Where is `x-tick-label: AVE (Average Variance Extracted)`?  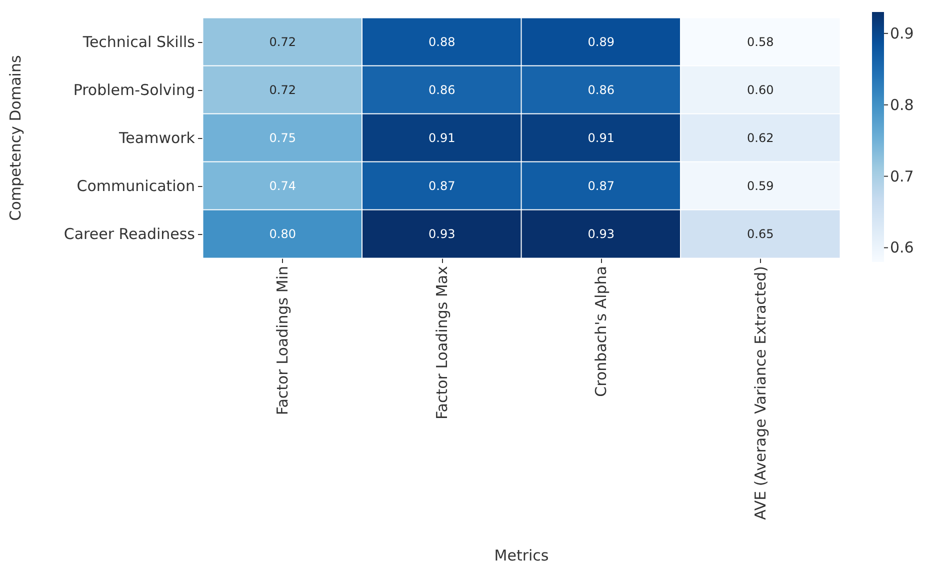
x-tick-label: AVE (Average Variance Extracted) is located at coordinates (760, 393).